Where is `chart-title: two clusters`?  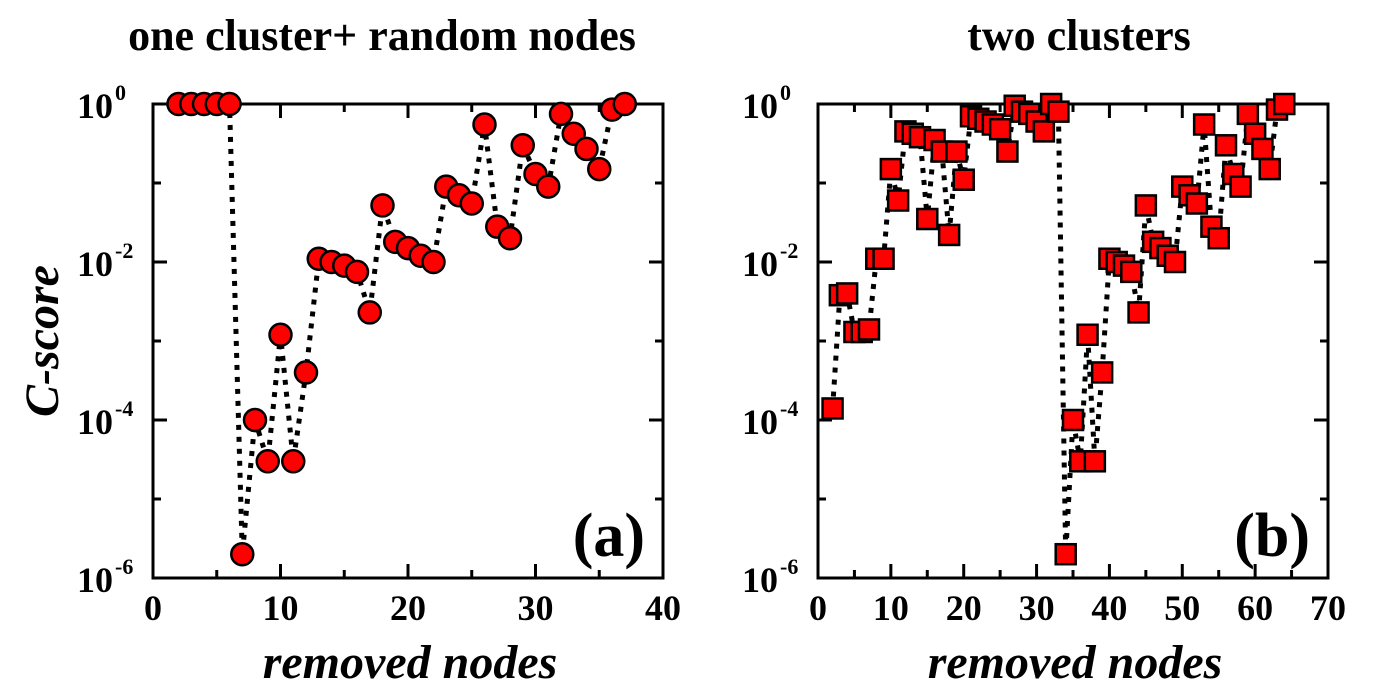
chart-title: two clusters is located at coordinates (1079, 35).